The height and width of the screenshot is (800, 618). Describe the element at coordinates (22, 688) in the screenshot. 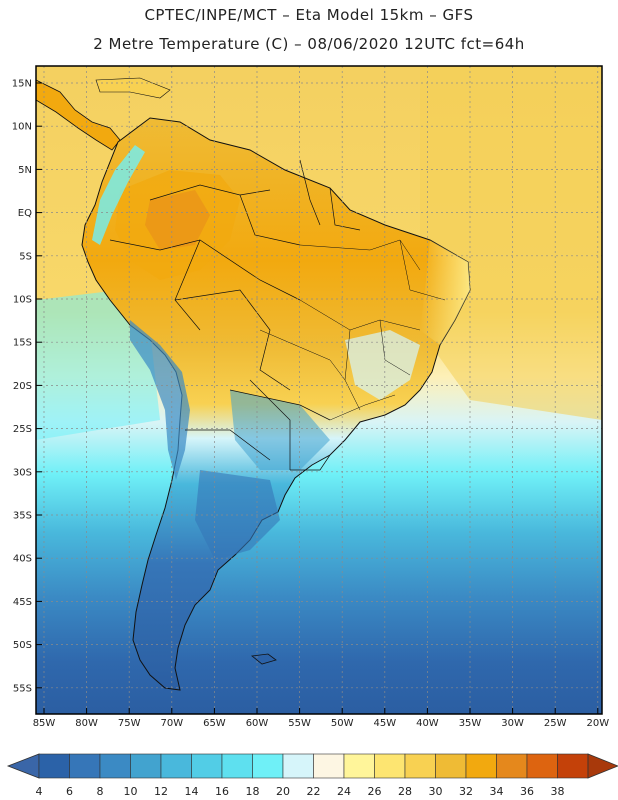

I see `lat-tick-label: 55S` at that location.